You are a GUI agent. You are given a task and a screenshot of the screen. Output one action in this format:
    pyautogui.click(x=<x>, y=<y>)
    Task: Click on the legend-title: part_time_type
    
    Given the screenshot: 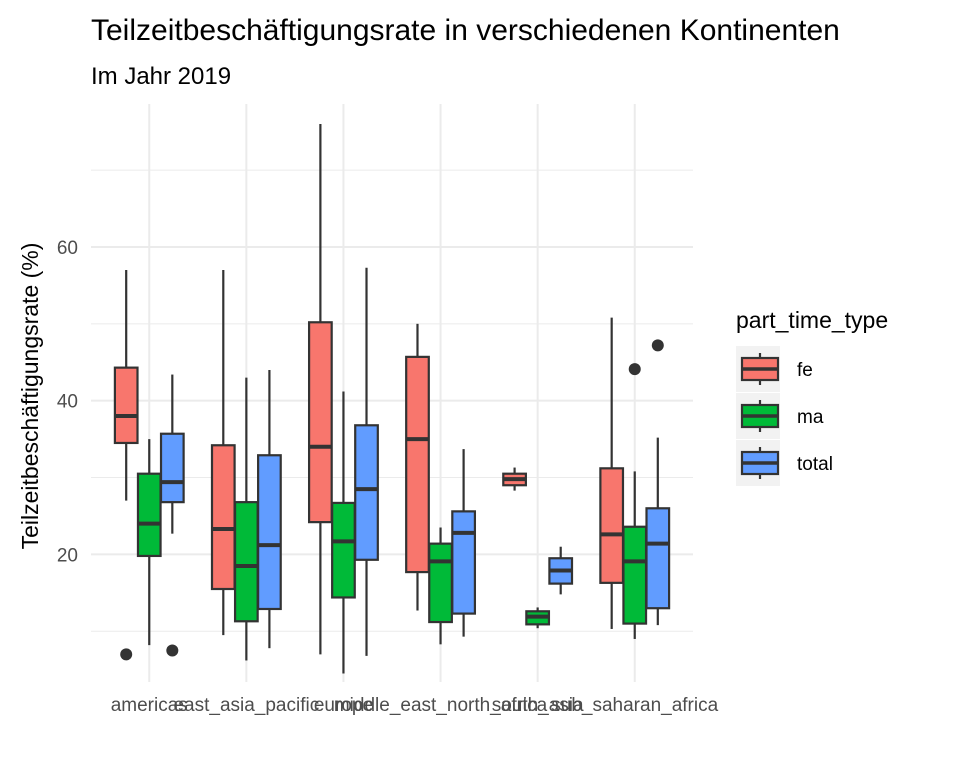 What is the action you would take?
    pyautogui.click(x=812, y=320)
    